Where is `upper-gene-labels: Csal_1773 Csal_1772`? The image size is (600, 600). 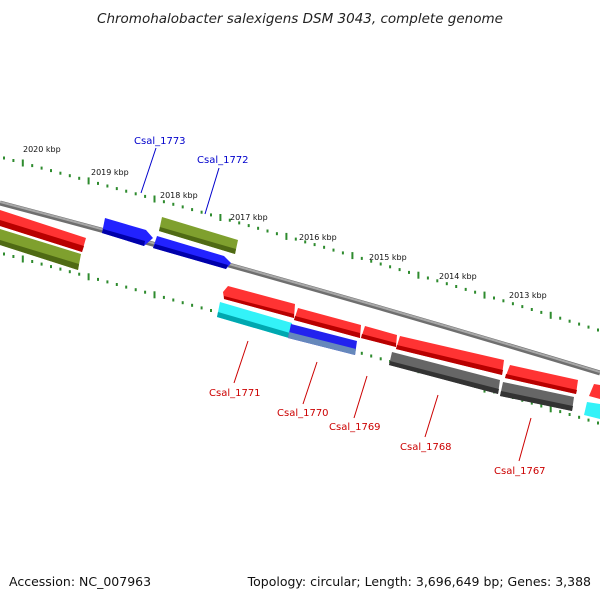 upper-gene-labels: Csal_1773 Csal_1772 is located at coordinates (191, 175).